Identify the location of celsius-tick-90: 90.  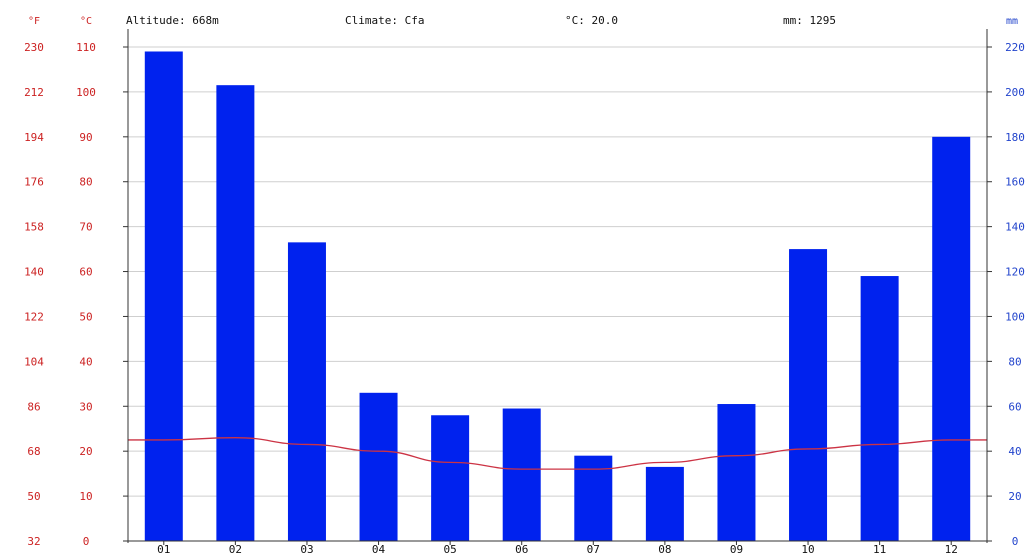
(85, 137).